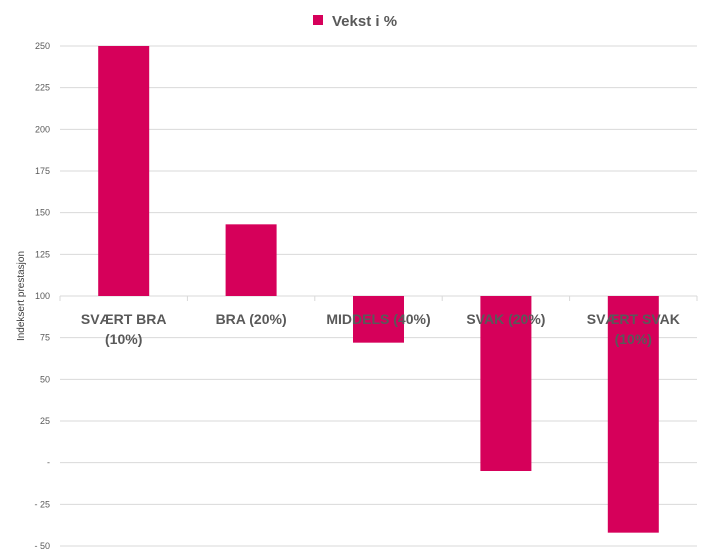 The height and width of the screenshot is (557, 706). I want to click on category-label: SVAK (20%), so click(505, 319).